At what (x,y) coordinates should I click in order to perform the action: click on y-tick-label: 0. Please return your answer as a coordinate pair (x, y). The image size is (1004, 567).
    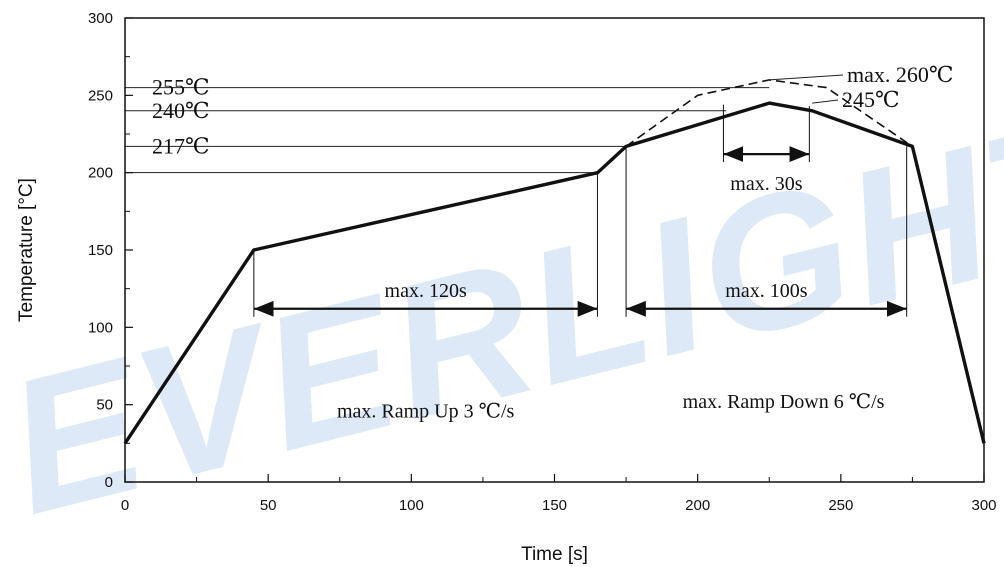
    Looking at the image, I should click on (109, 482).